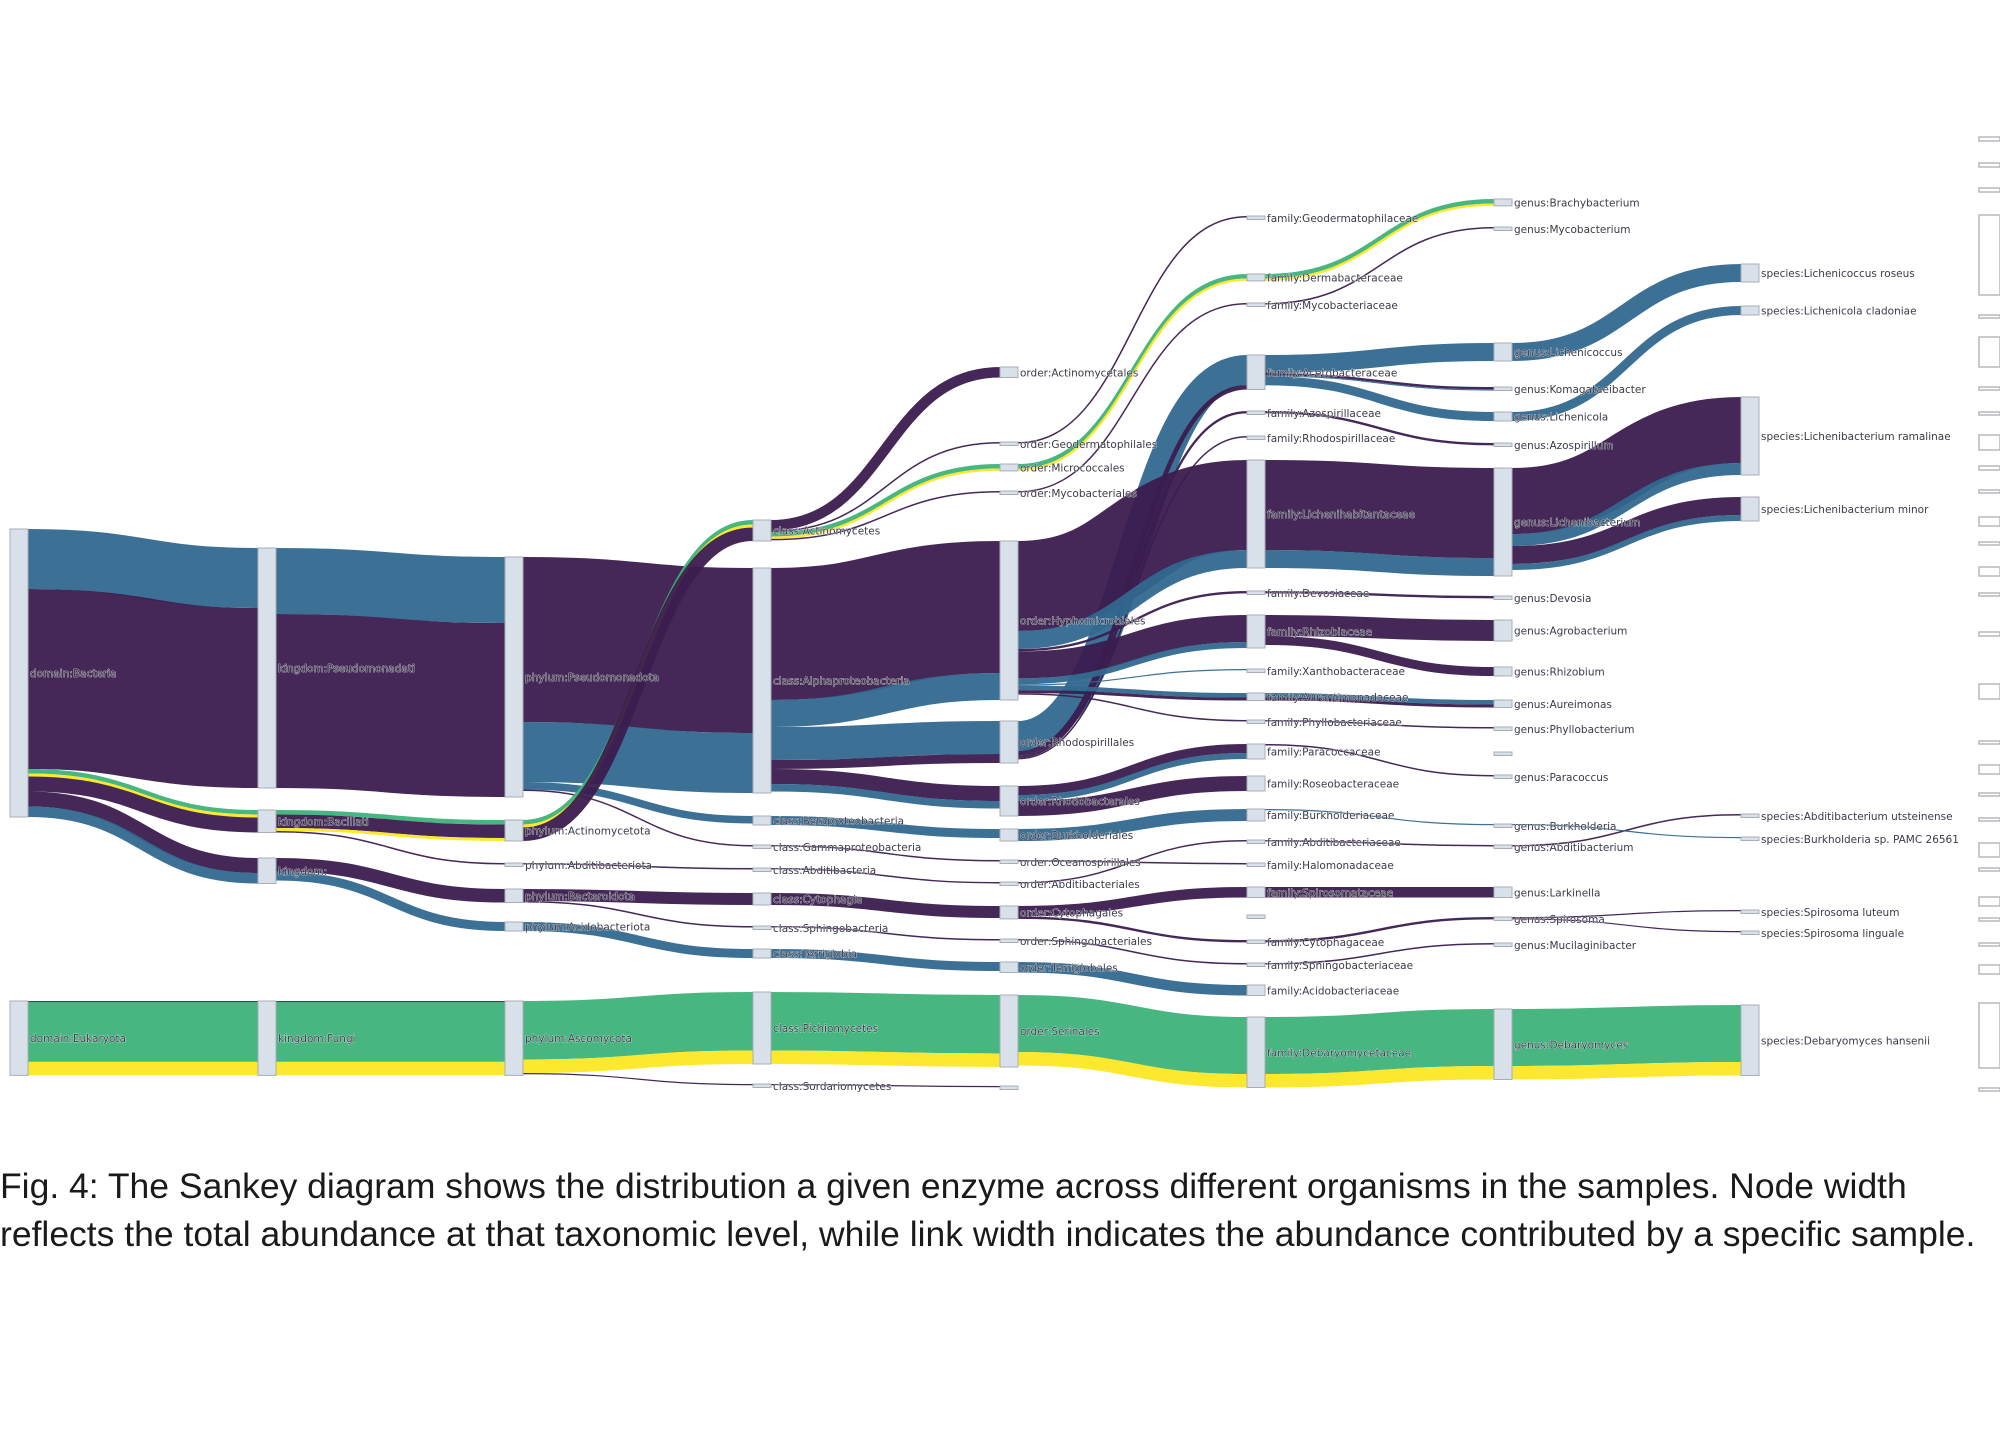 This screenshot has height=1429, width=2000. Describe the element at coordinates (1846, 816) in the screenshot. I see `sankey-node: species:Abditibacterium utsteinense` at that location.